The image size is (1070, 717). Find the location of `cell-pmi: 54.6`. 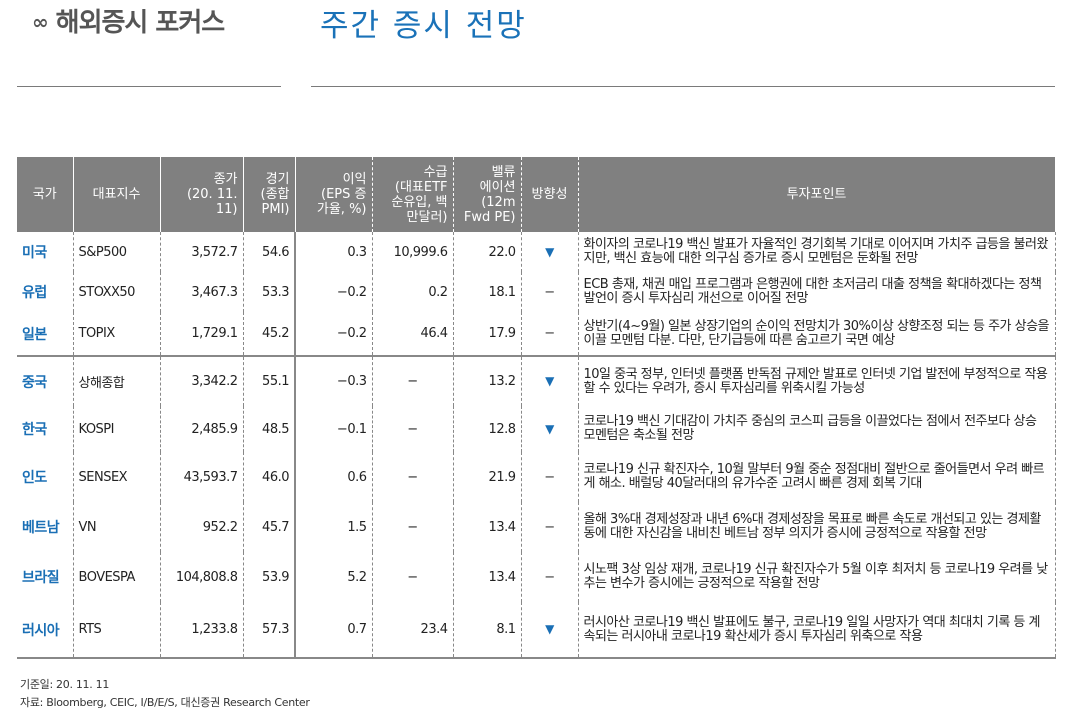

cell-pmi: 54.6 is located at coordinates (269, 252).